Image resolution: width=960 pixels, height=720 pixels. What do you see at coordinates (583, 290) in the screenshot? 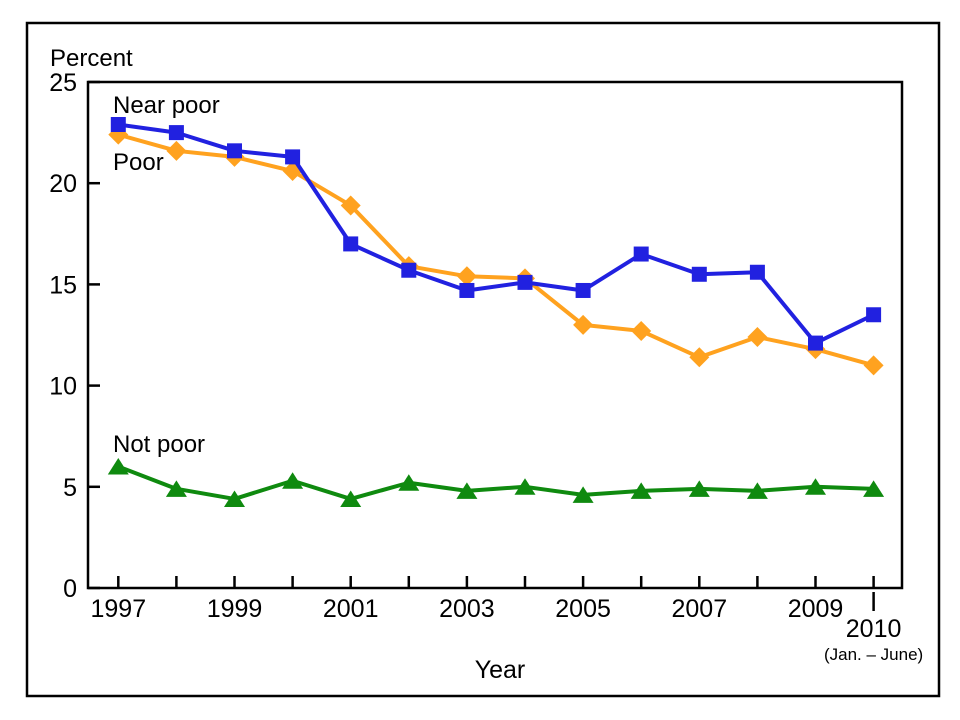
I see `marker-near-poor-2005` at bounding box center [583, 290].